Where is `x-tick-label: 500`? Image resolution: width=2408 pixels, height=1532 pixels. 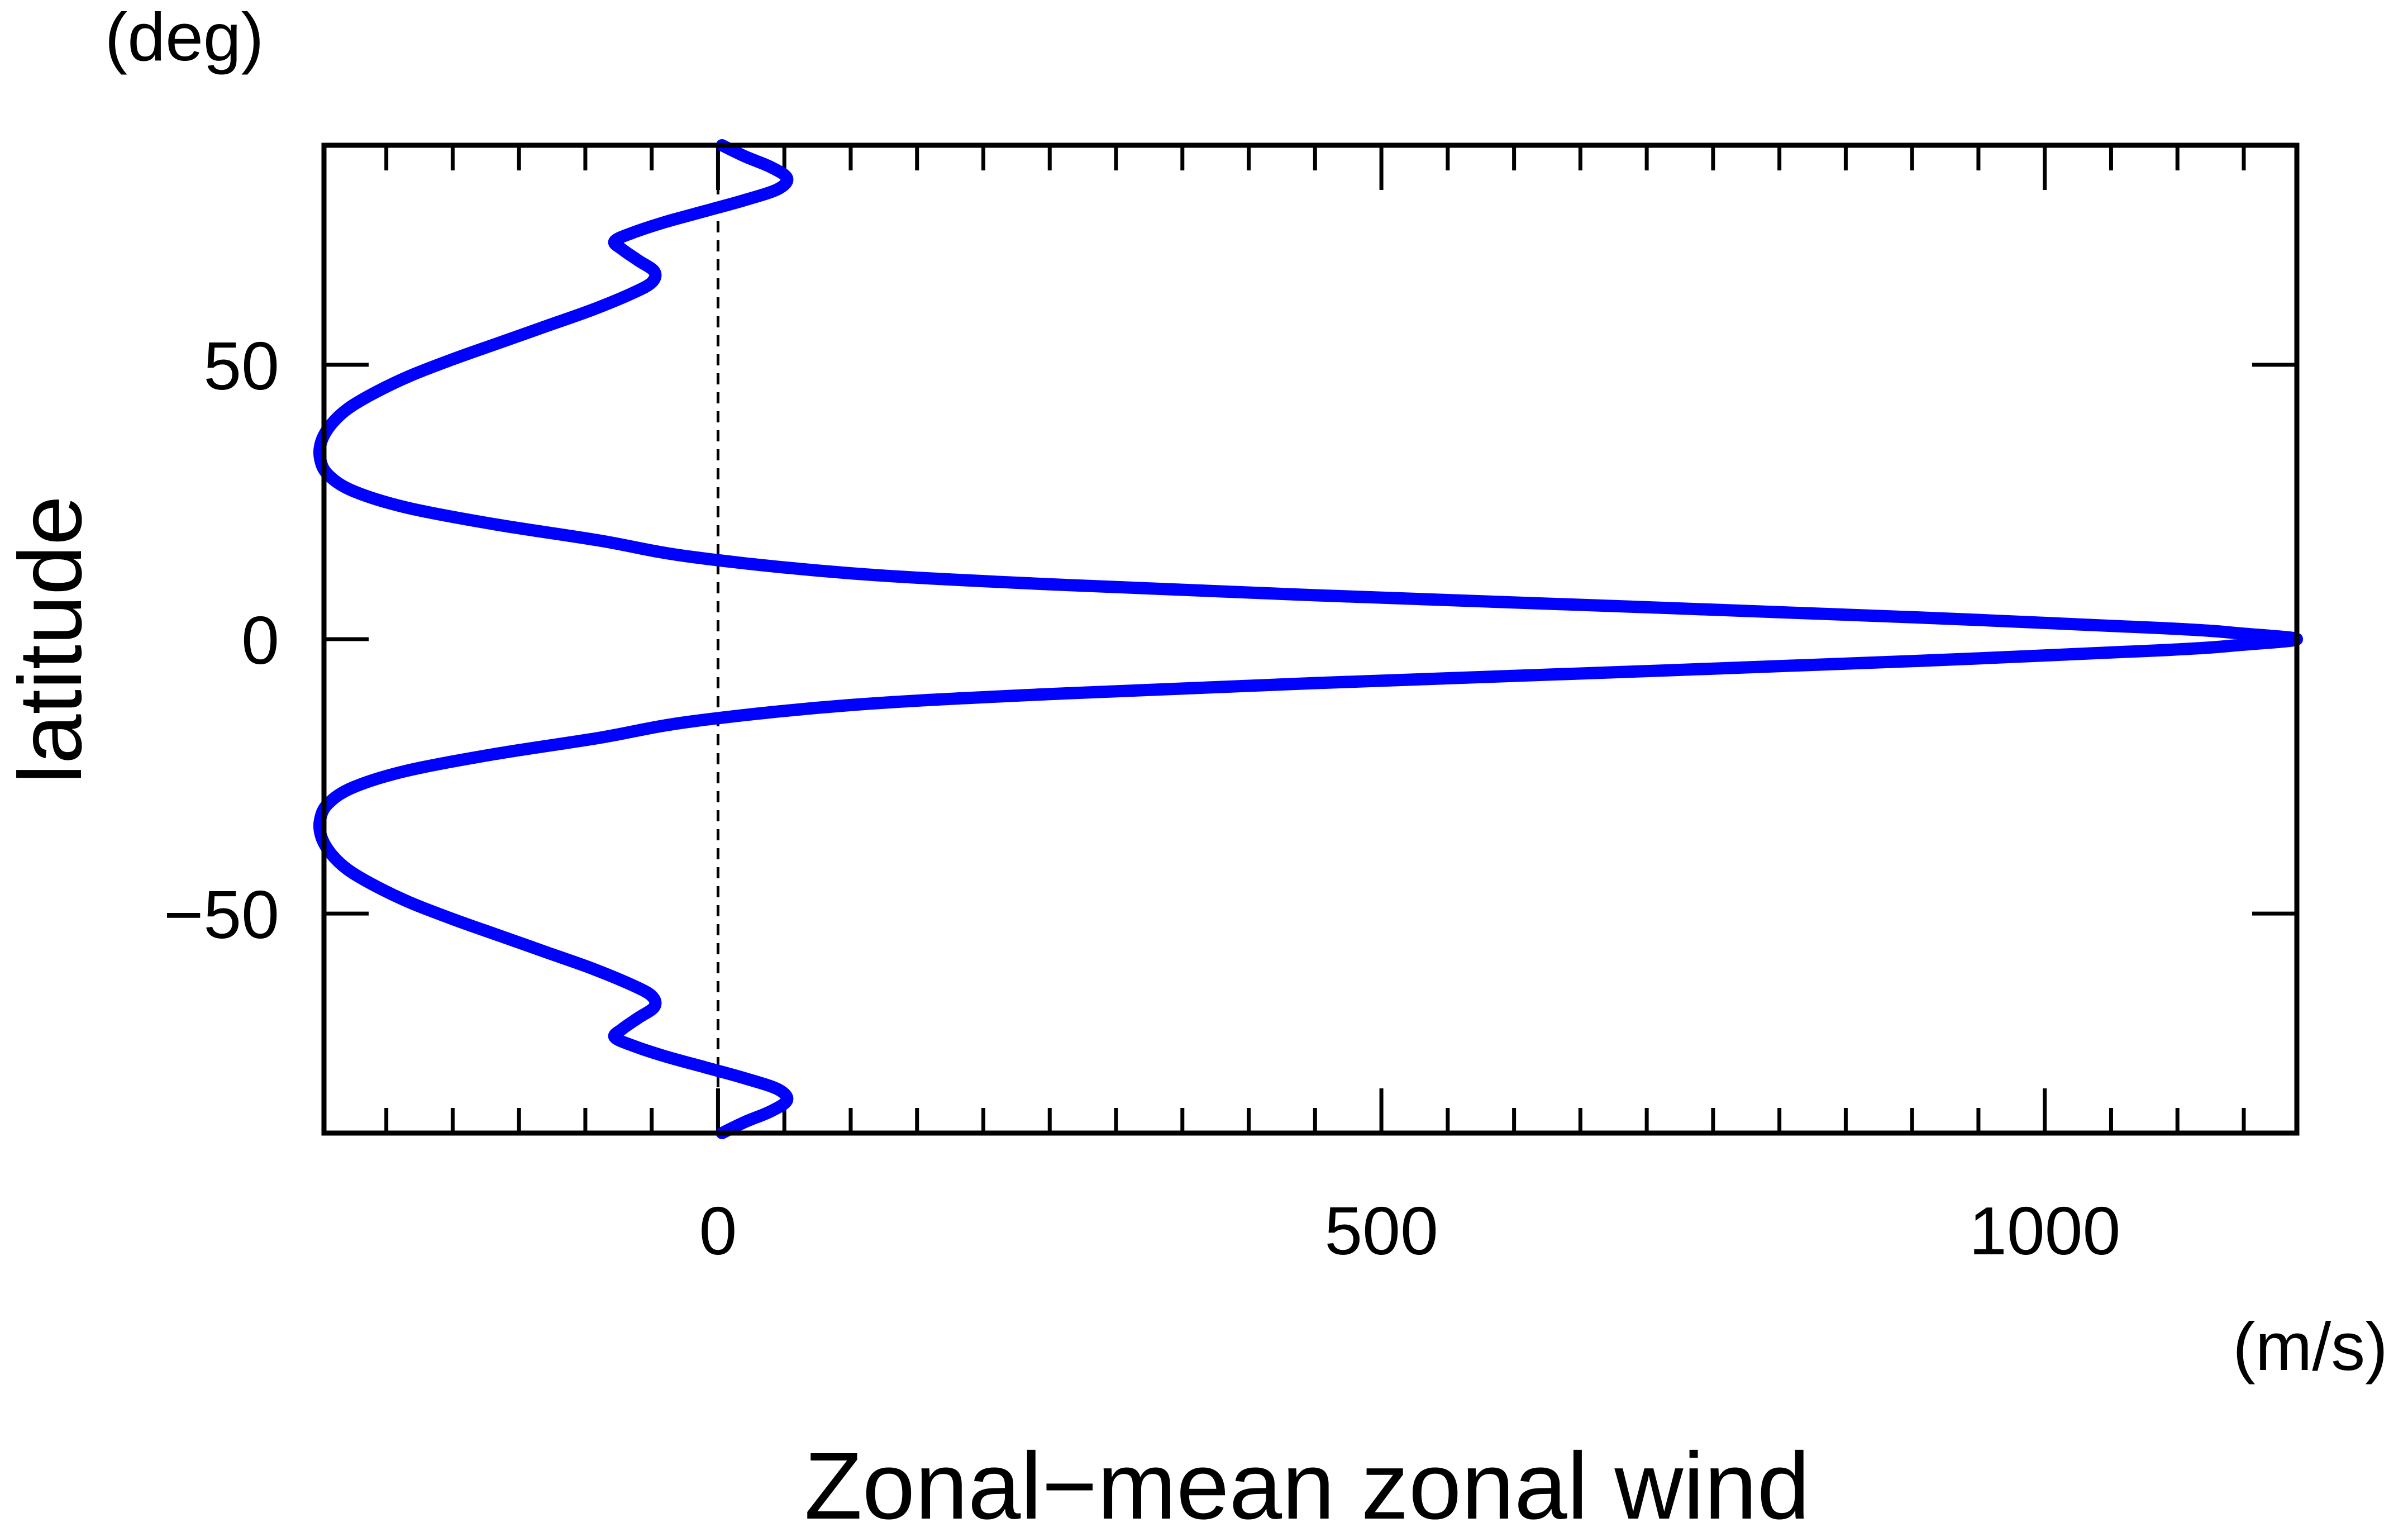 x-tick-label: 500 is located at coordinates (1381, 1231).